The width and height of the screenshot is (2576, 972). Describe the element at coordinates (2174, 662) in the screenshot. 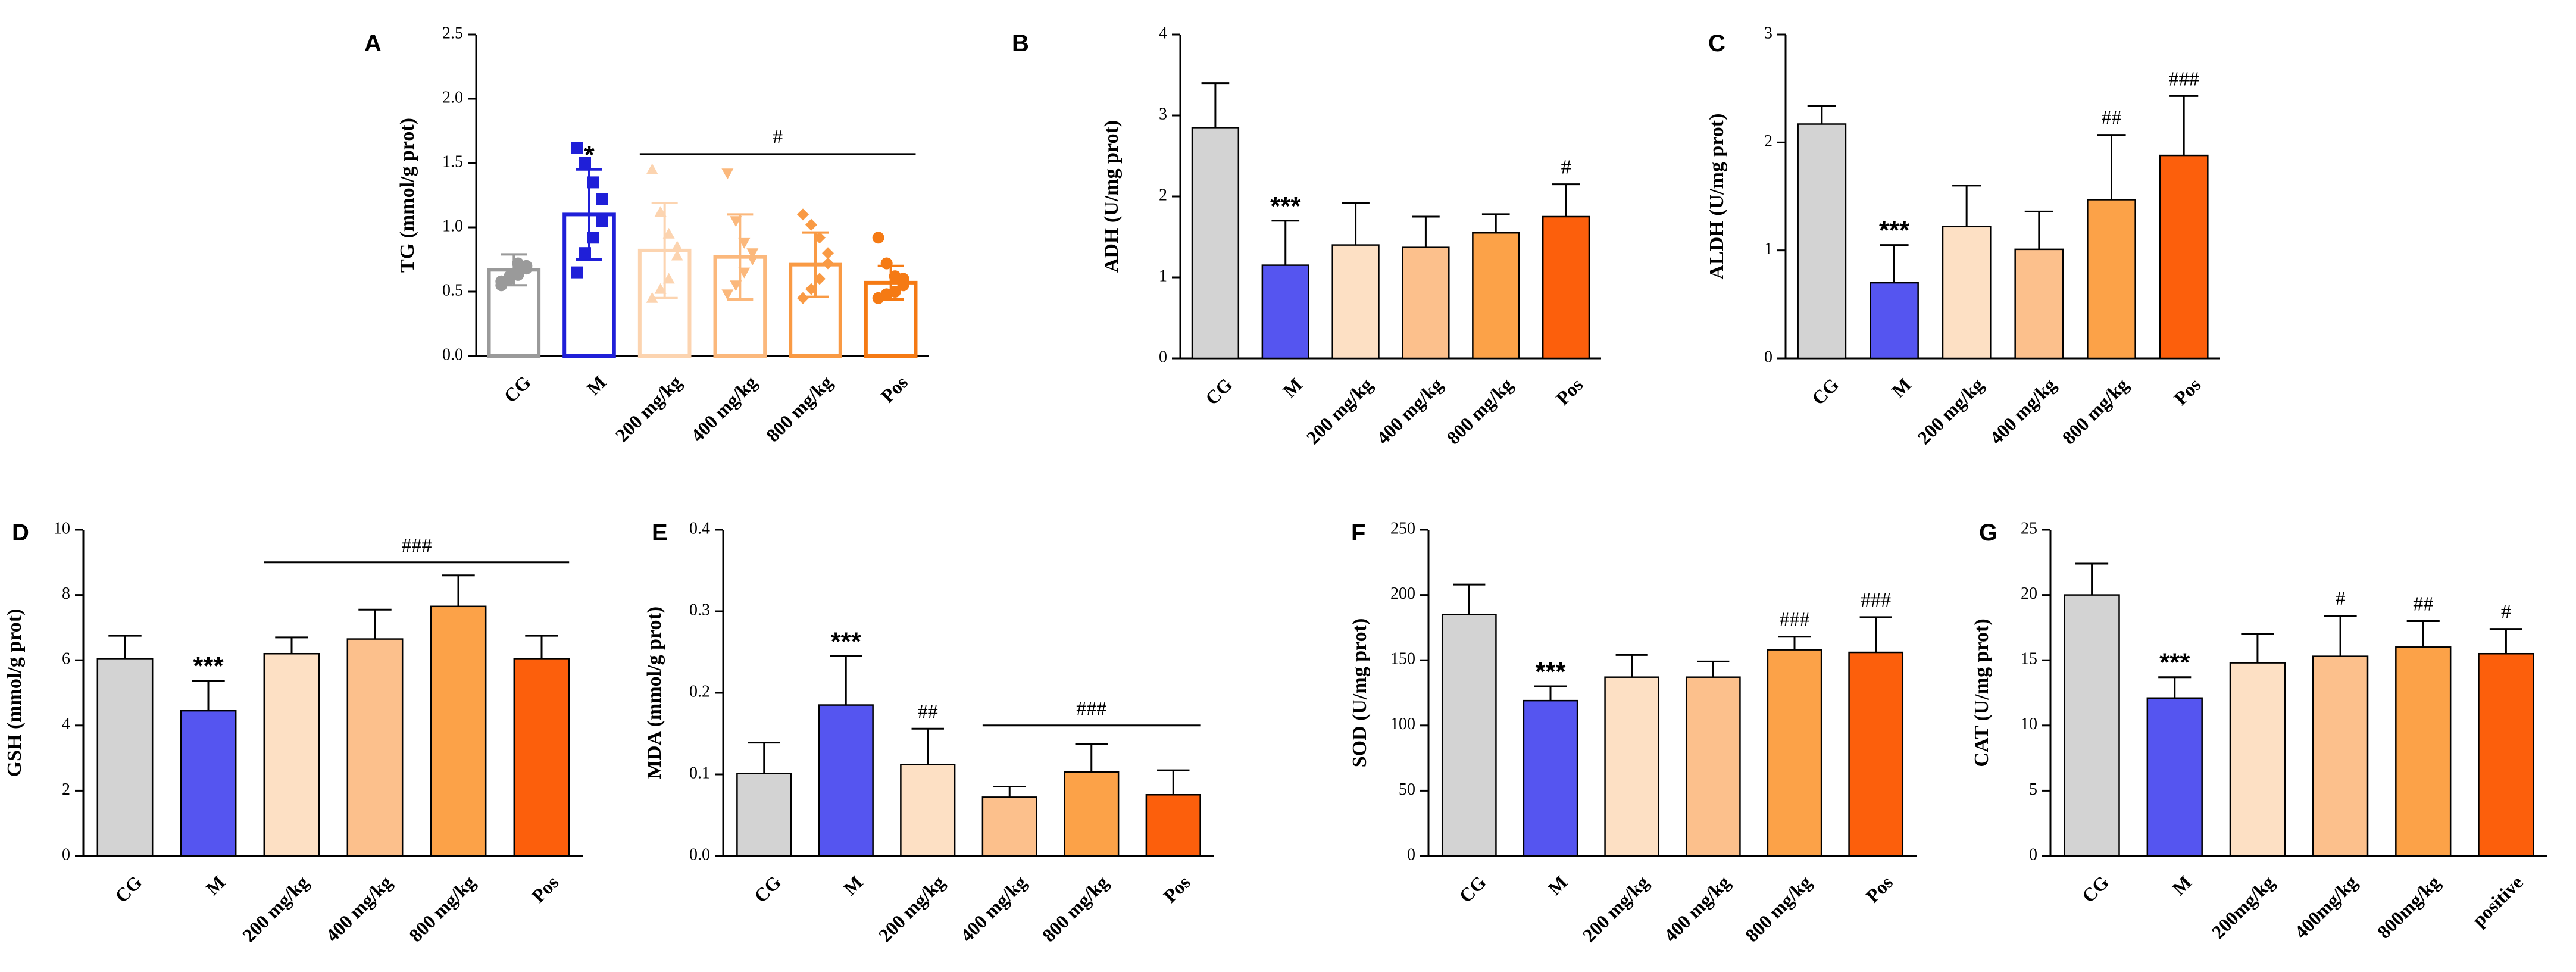

I see `panel-g-significance: ***` at that location.